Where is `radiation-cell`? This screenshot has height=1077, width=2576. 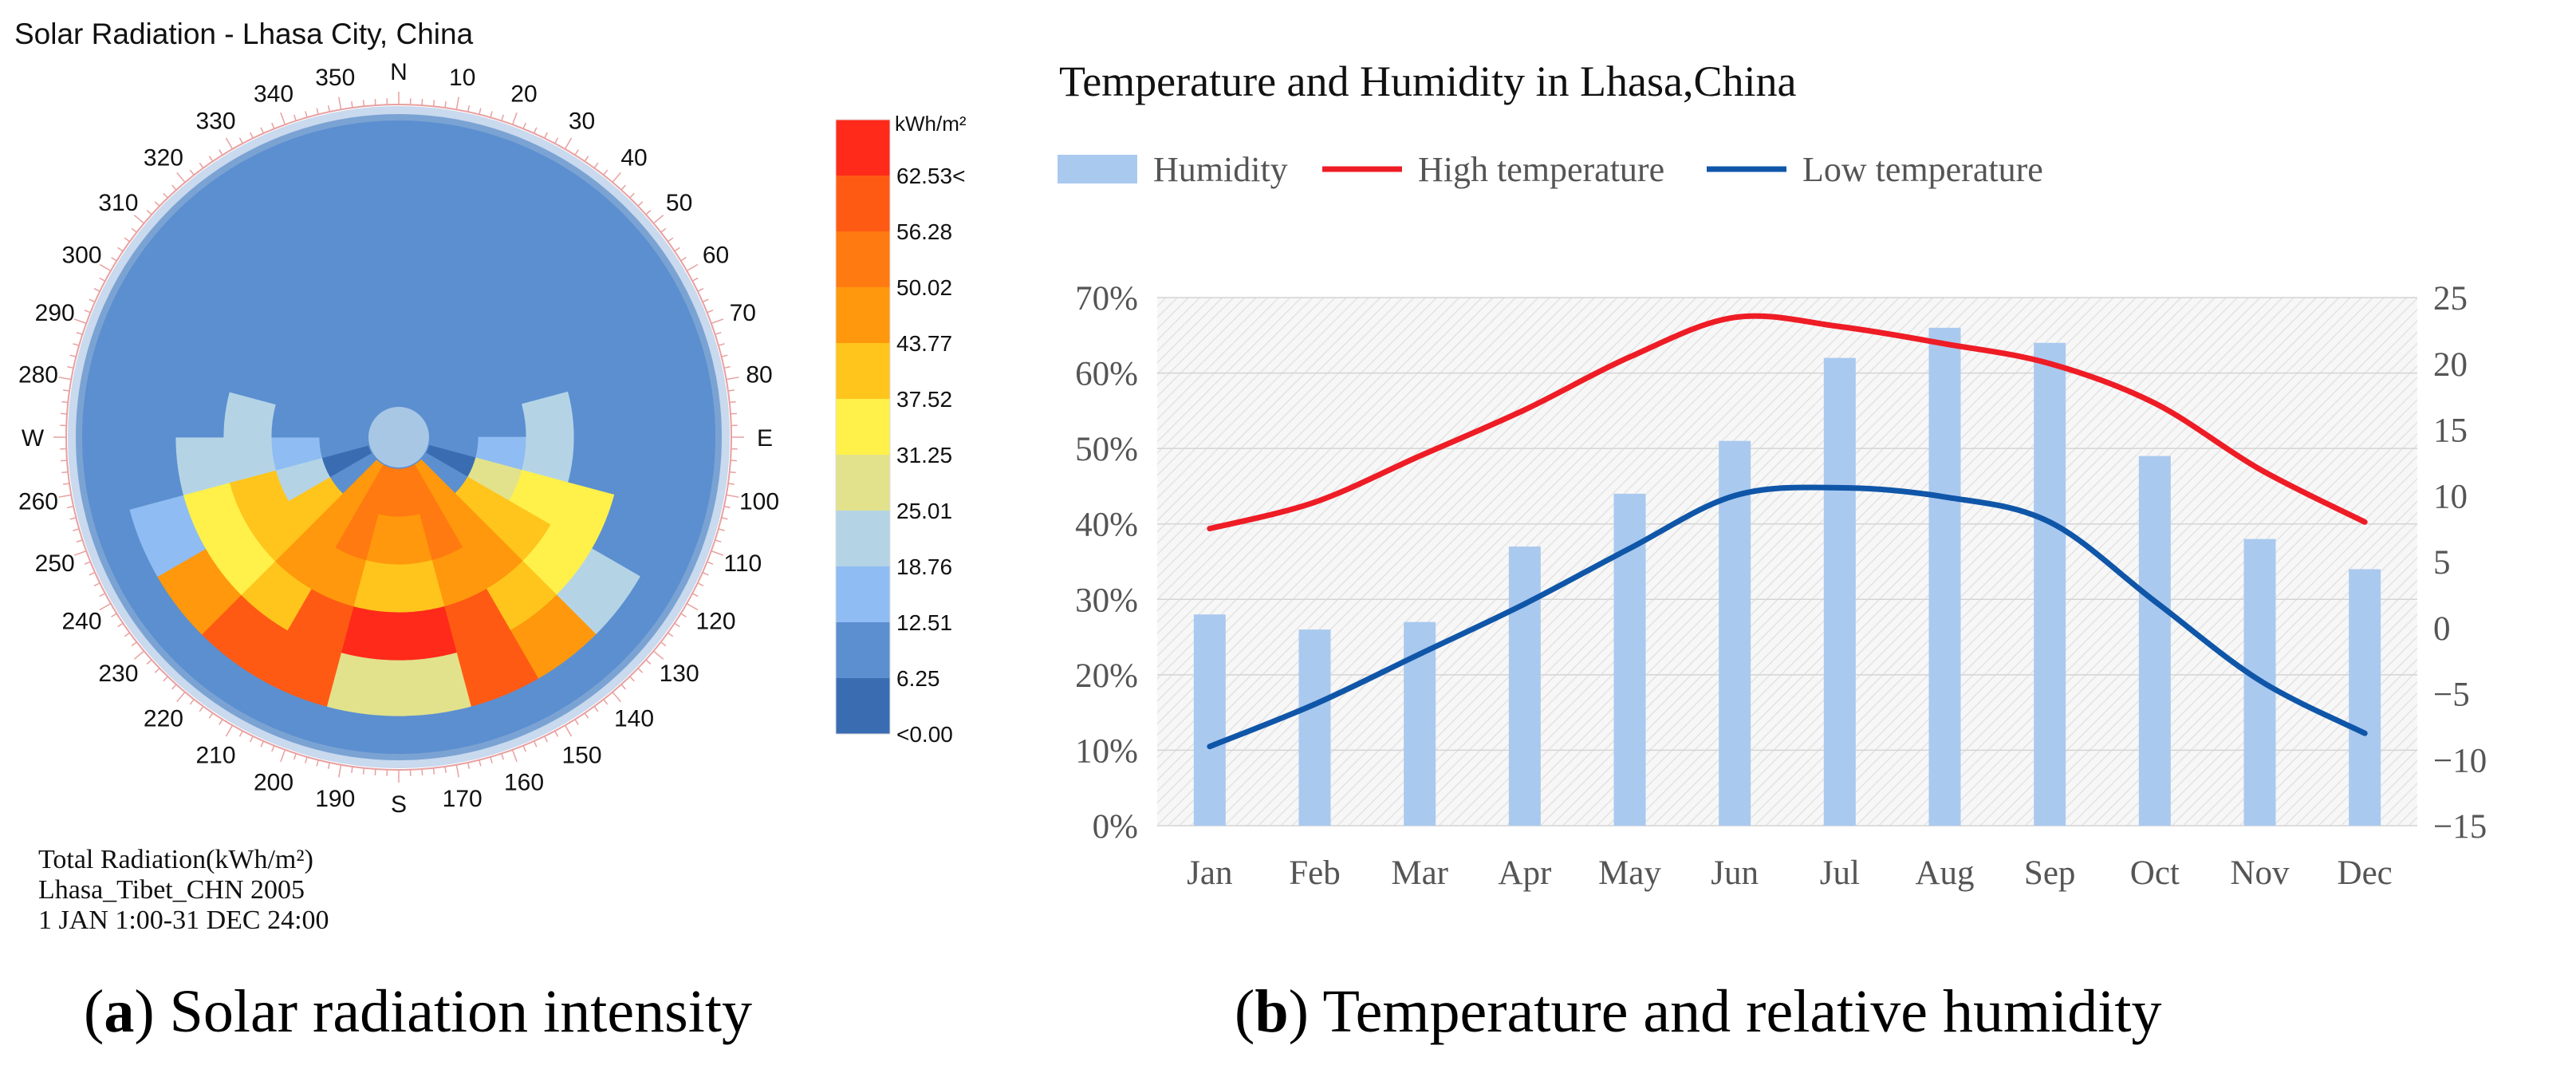 radiation-cell is located at coordinates (358, 144).